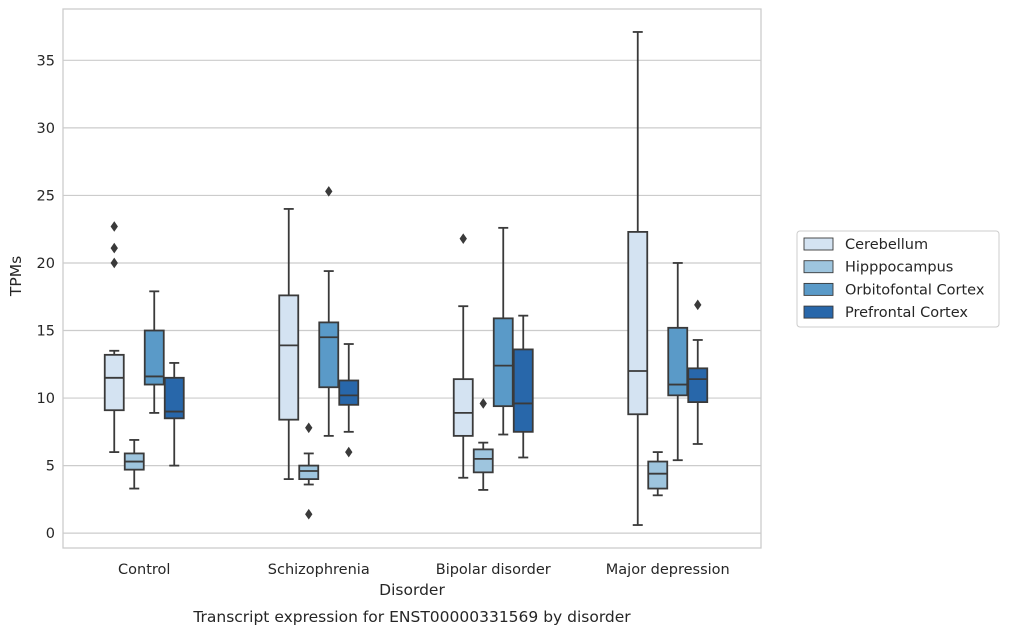 The width and height of the screenshot is (1009, 634). I want to click on x-tick-label: Major depression, so click(668, 570).